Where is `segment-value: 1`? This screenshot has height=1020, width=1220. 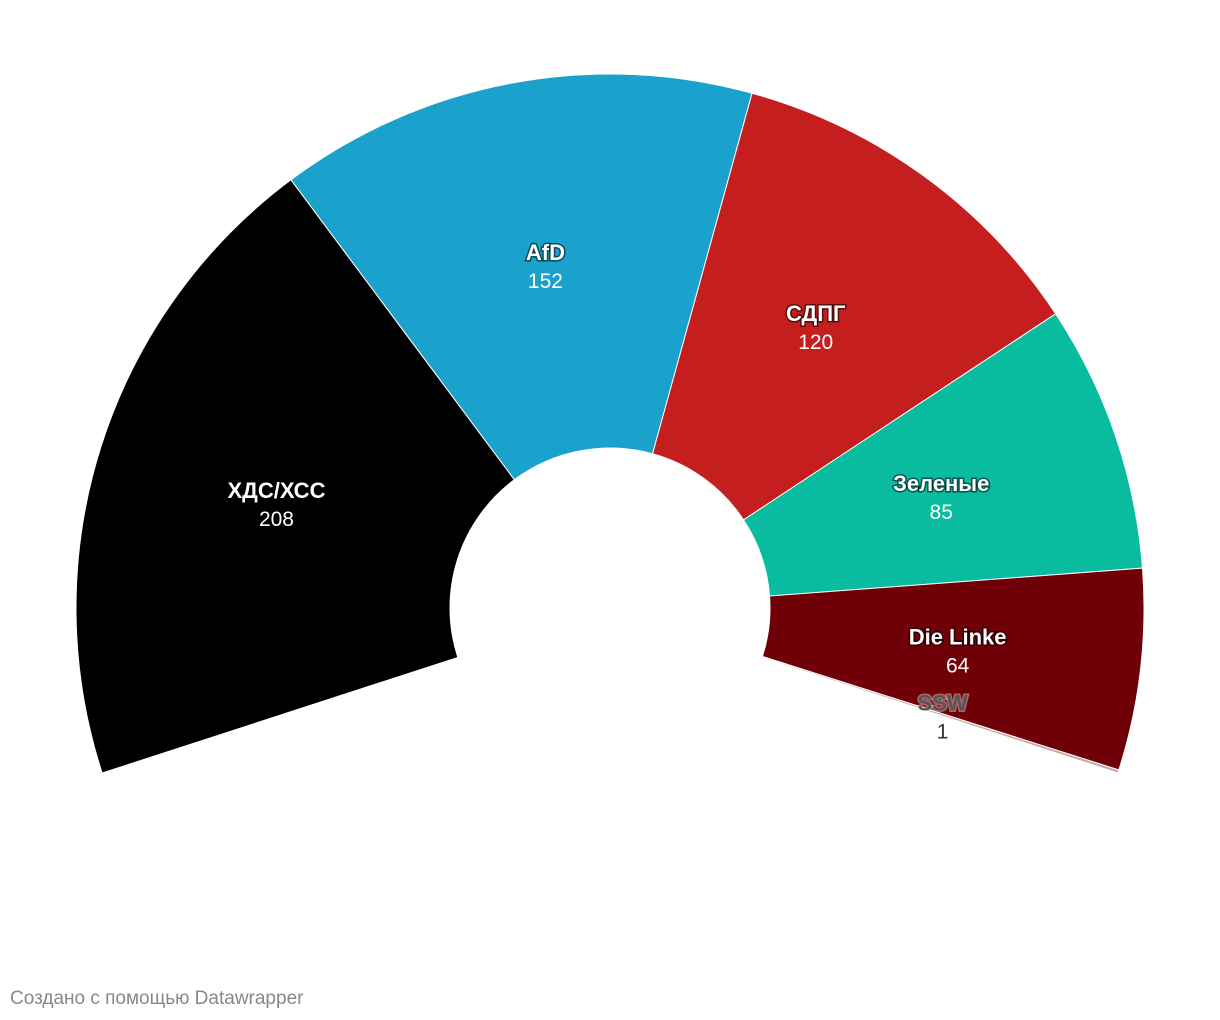 segment-value: 1 is located at coordinates (943, 732).